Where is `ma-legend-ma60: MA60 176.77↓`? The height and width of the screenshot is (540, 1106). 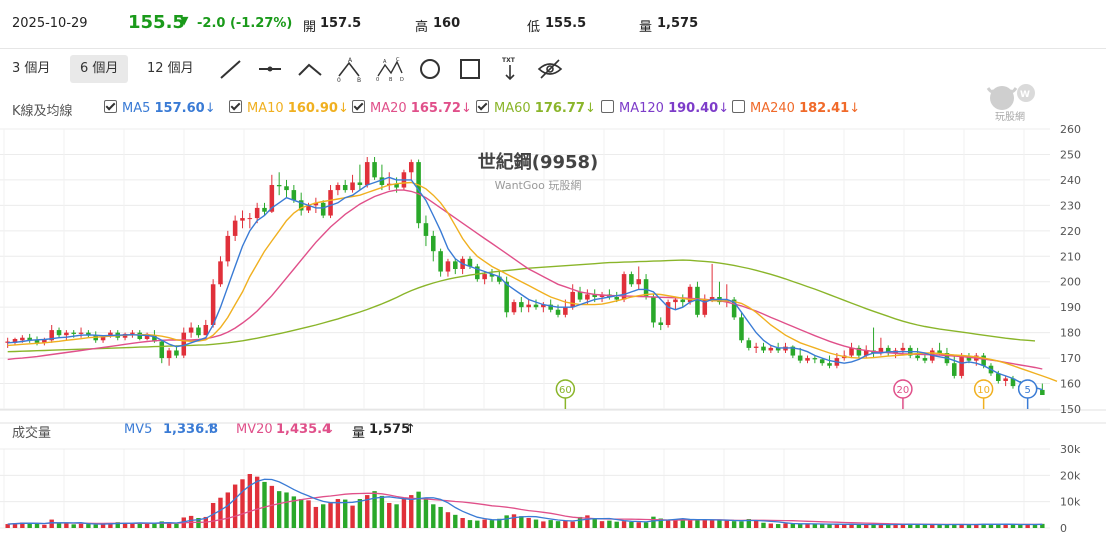
ma-legend-ma60: MA60 176.77↓ is located at coordinates (536, 108).